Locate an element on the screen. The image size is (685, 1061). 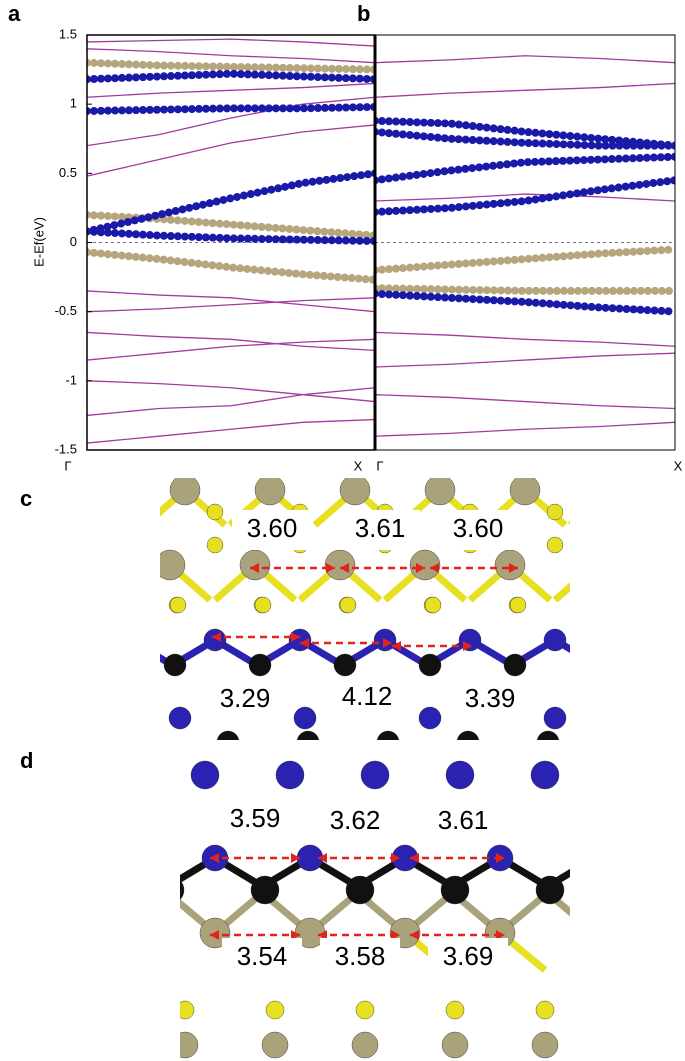
distance-label: 3.61 is located at coordinates (463, 820).